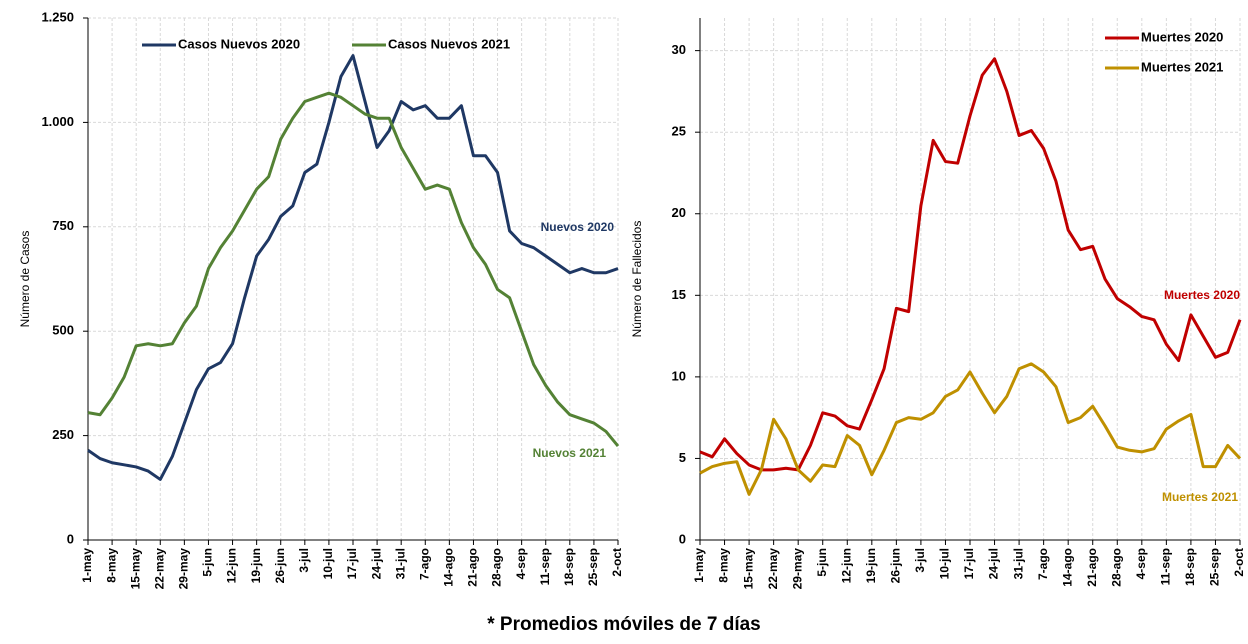 This screenshot has width=1248, height=644. Describe the element at coordinates (57, 16) in the screenshot. I see `y-tick-label: 1.250` at that location.